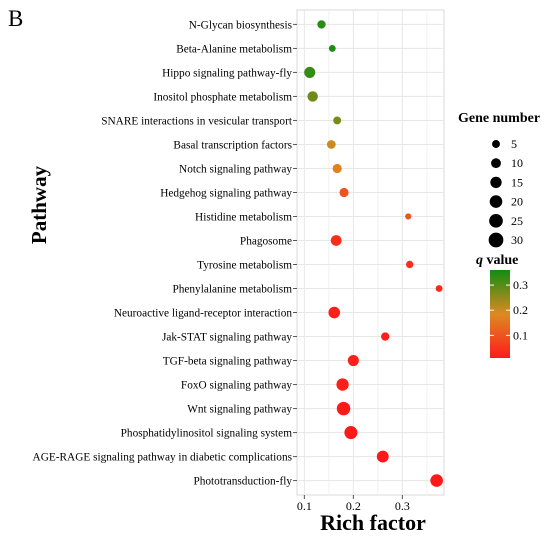 This screenshot has height=538, width=550. Describe the element at coordinates (39, 204) in the screenshot. I see `y-axis-title: Pathway` at that location.